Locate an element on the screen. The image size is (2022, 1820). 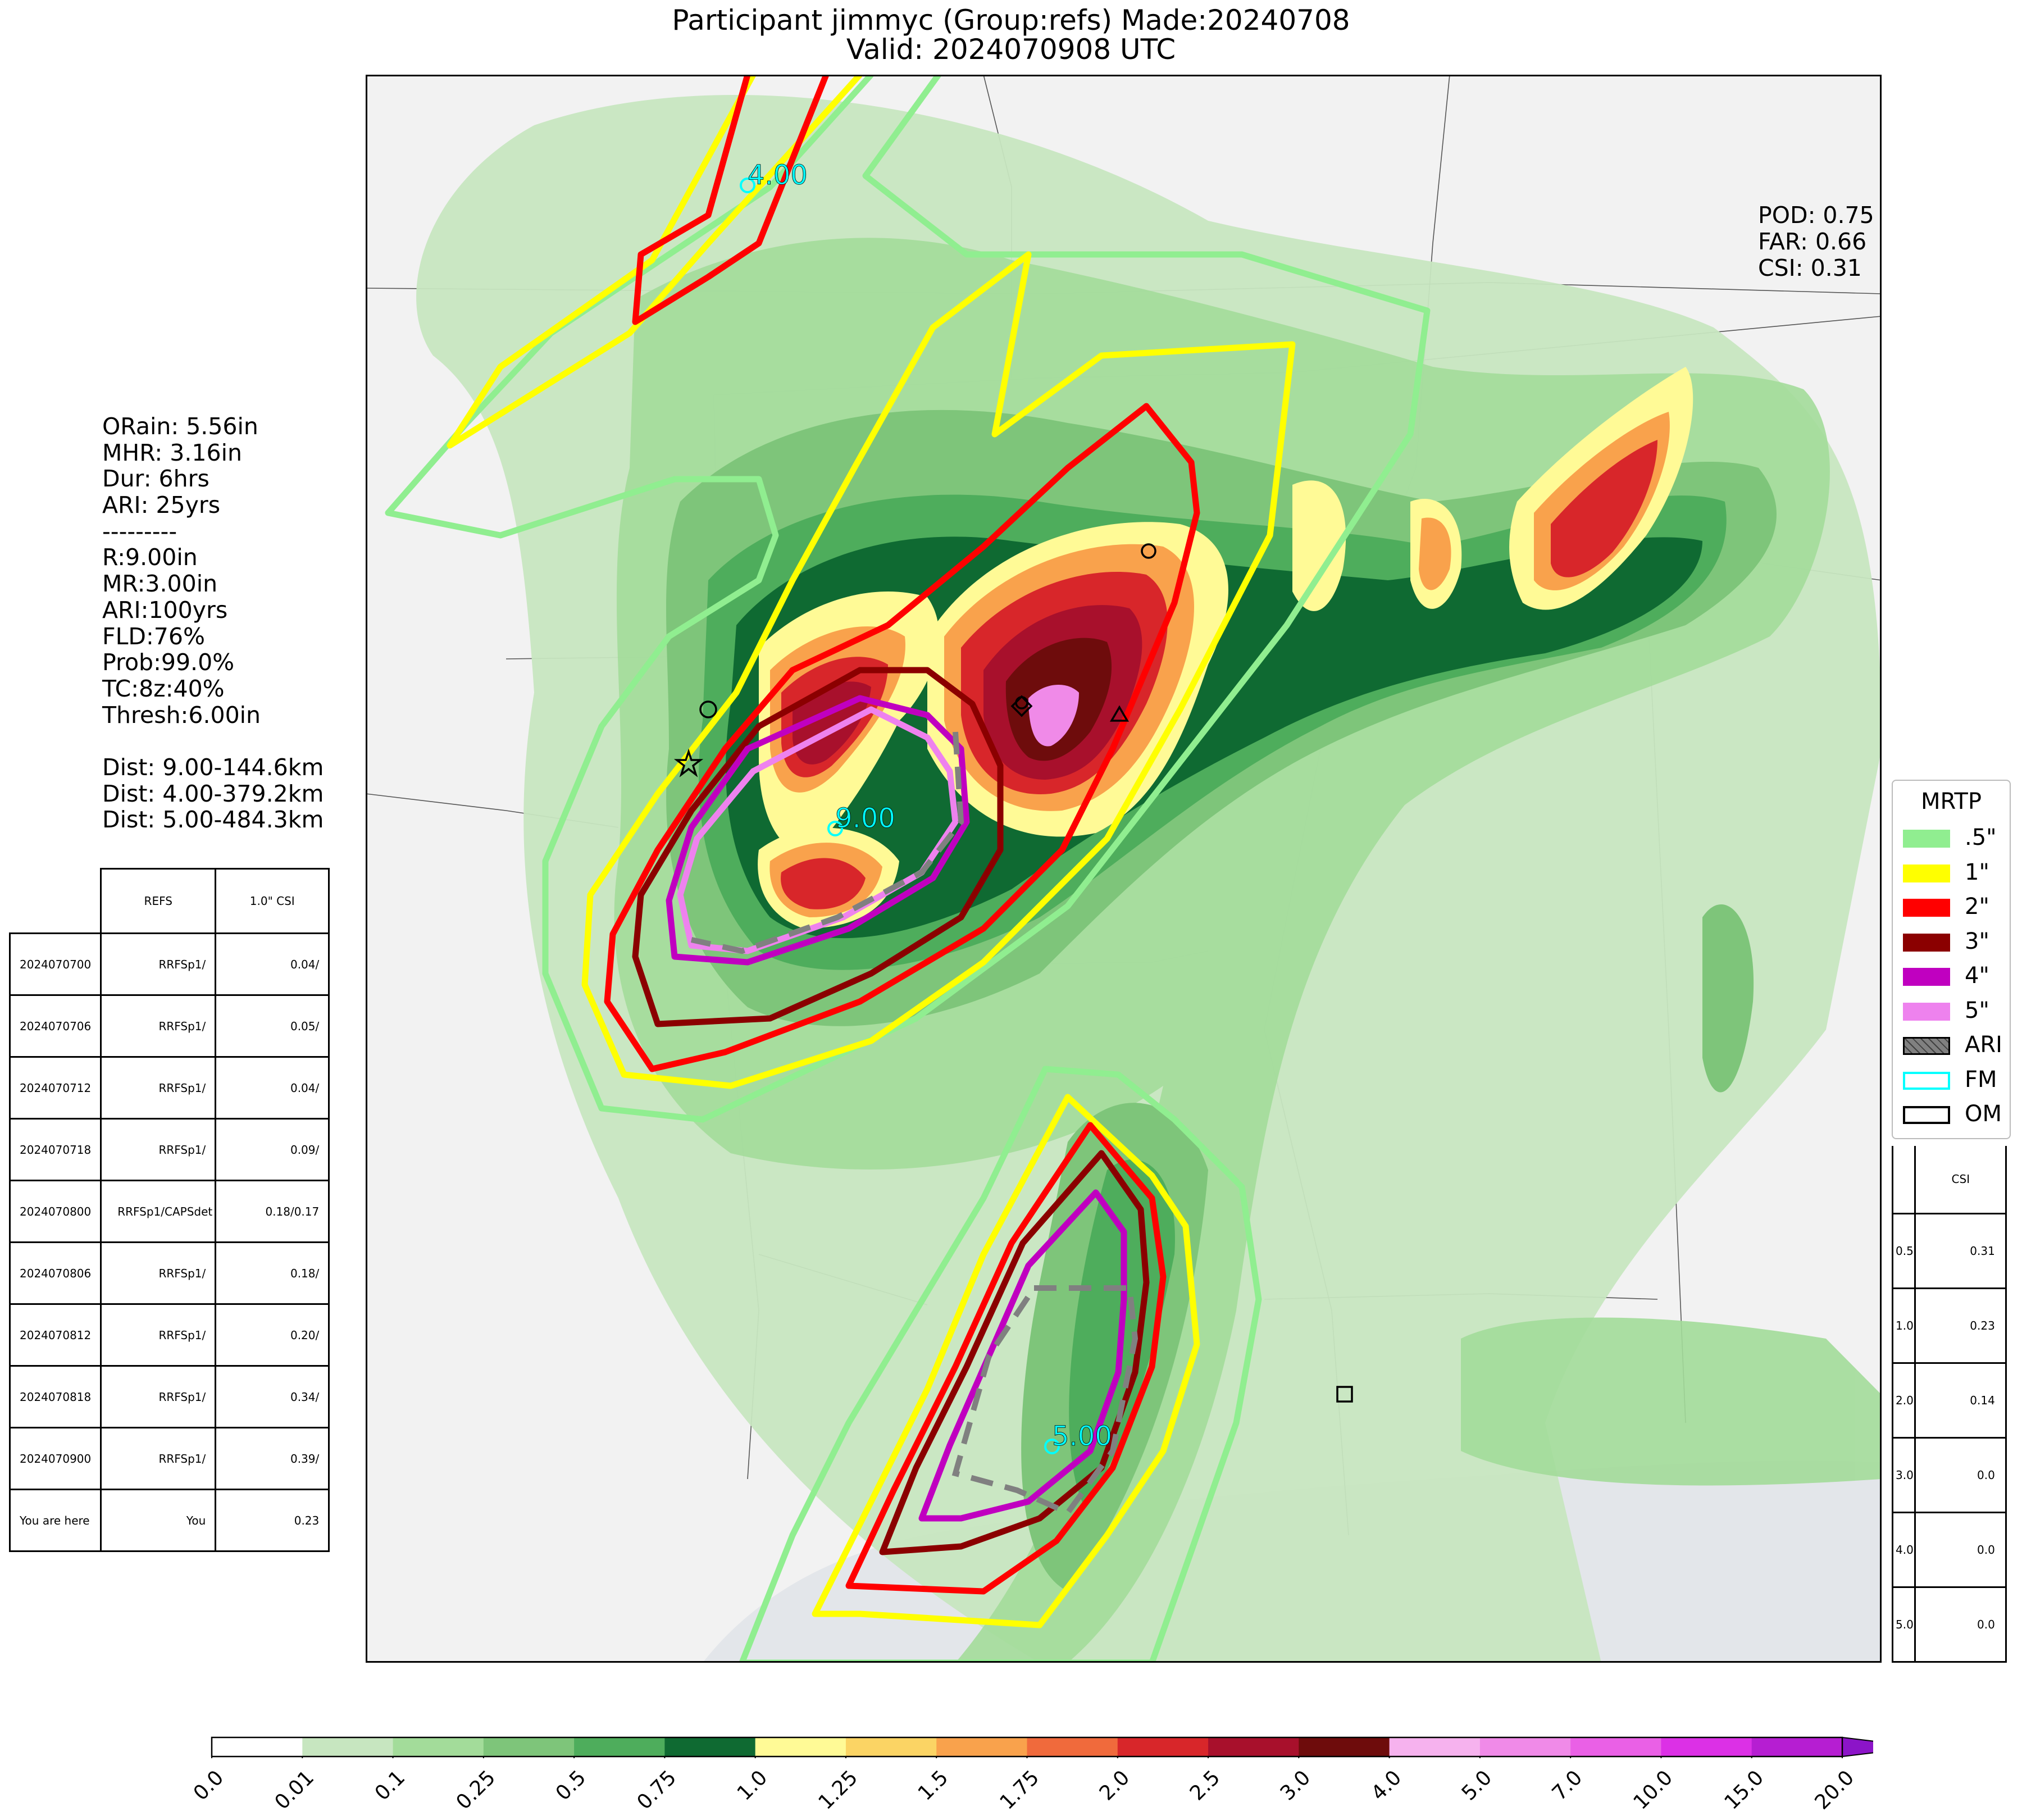
colorbar-tick-label: 2.0 is located at coordinates (1115, 1785).